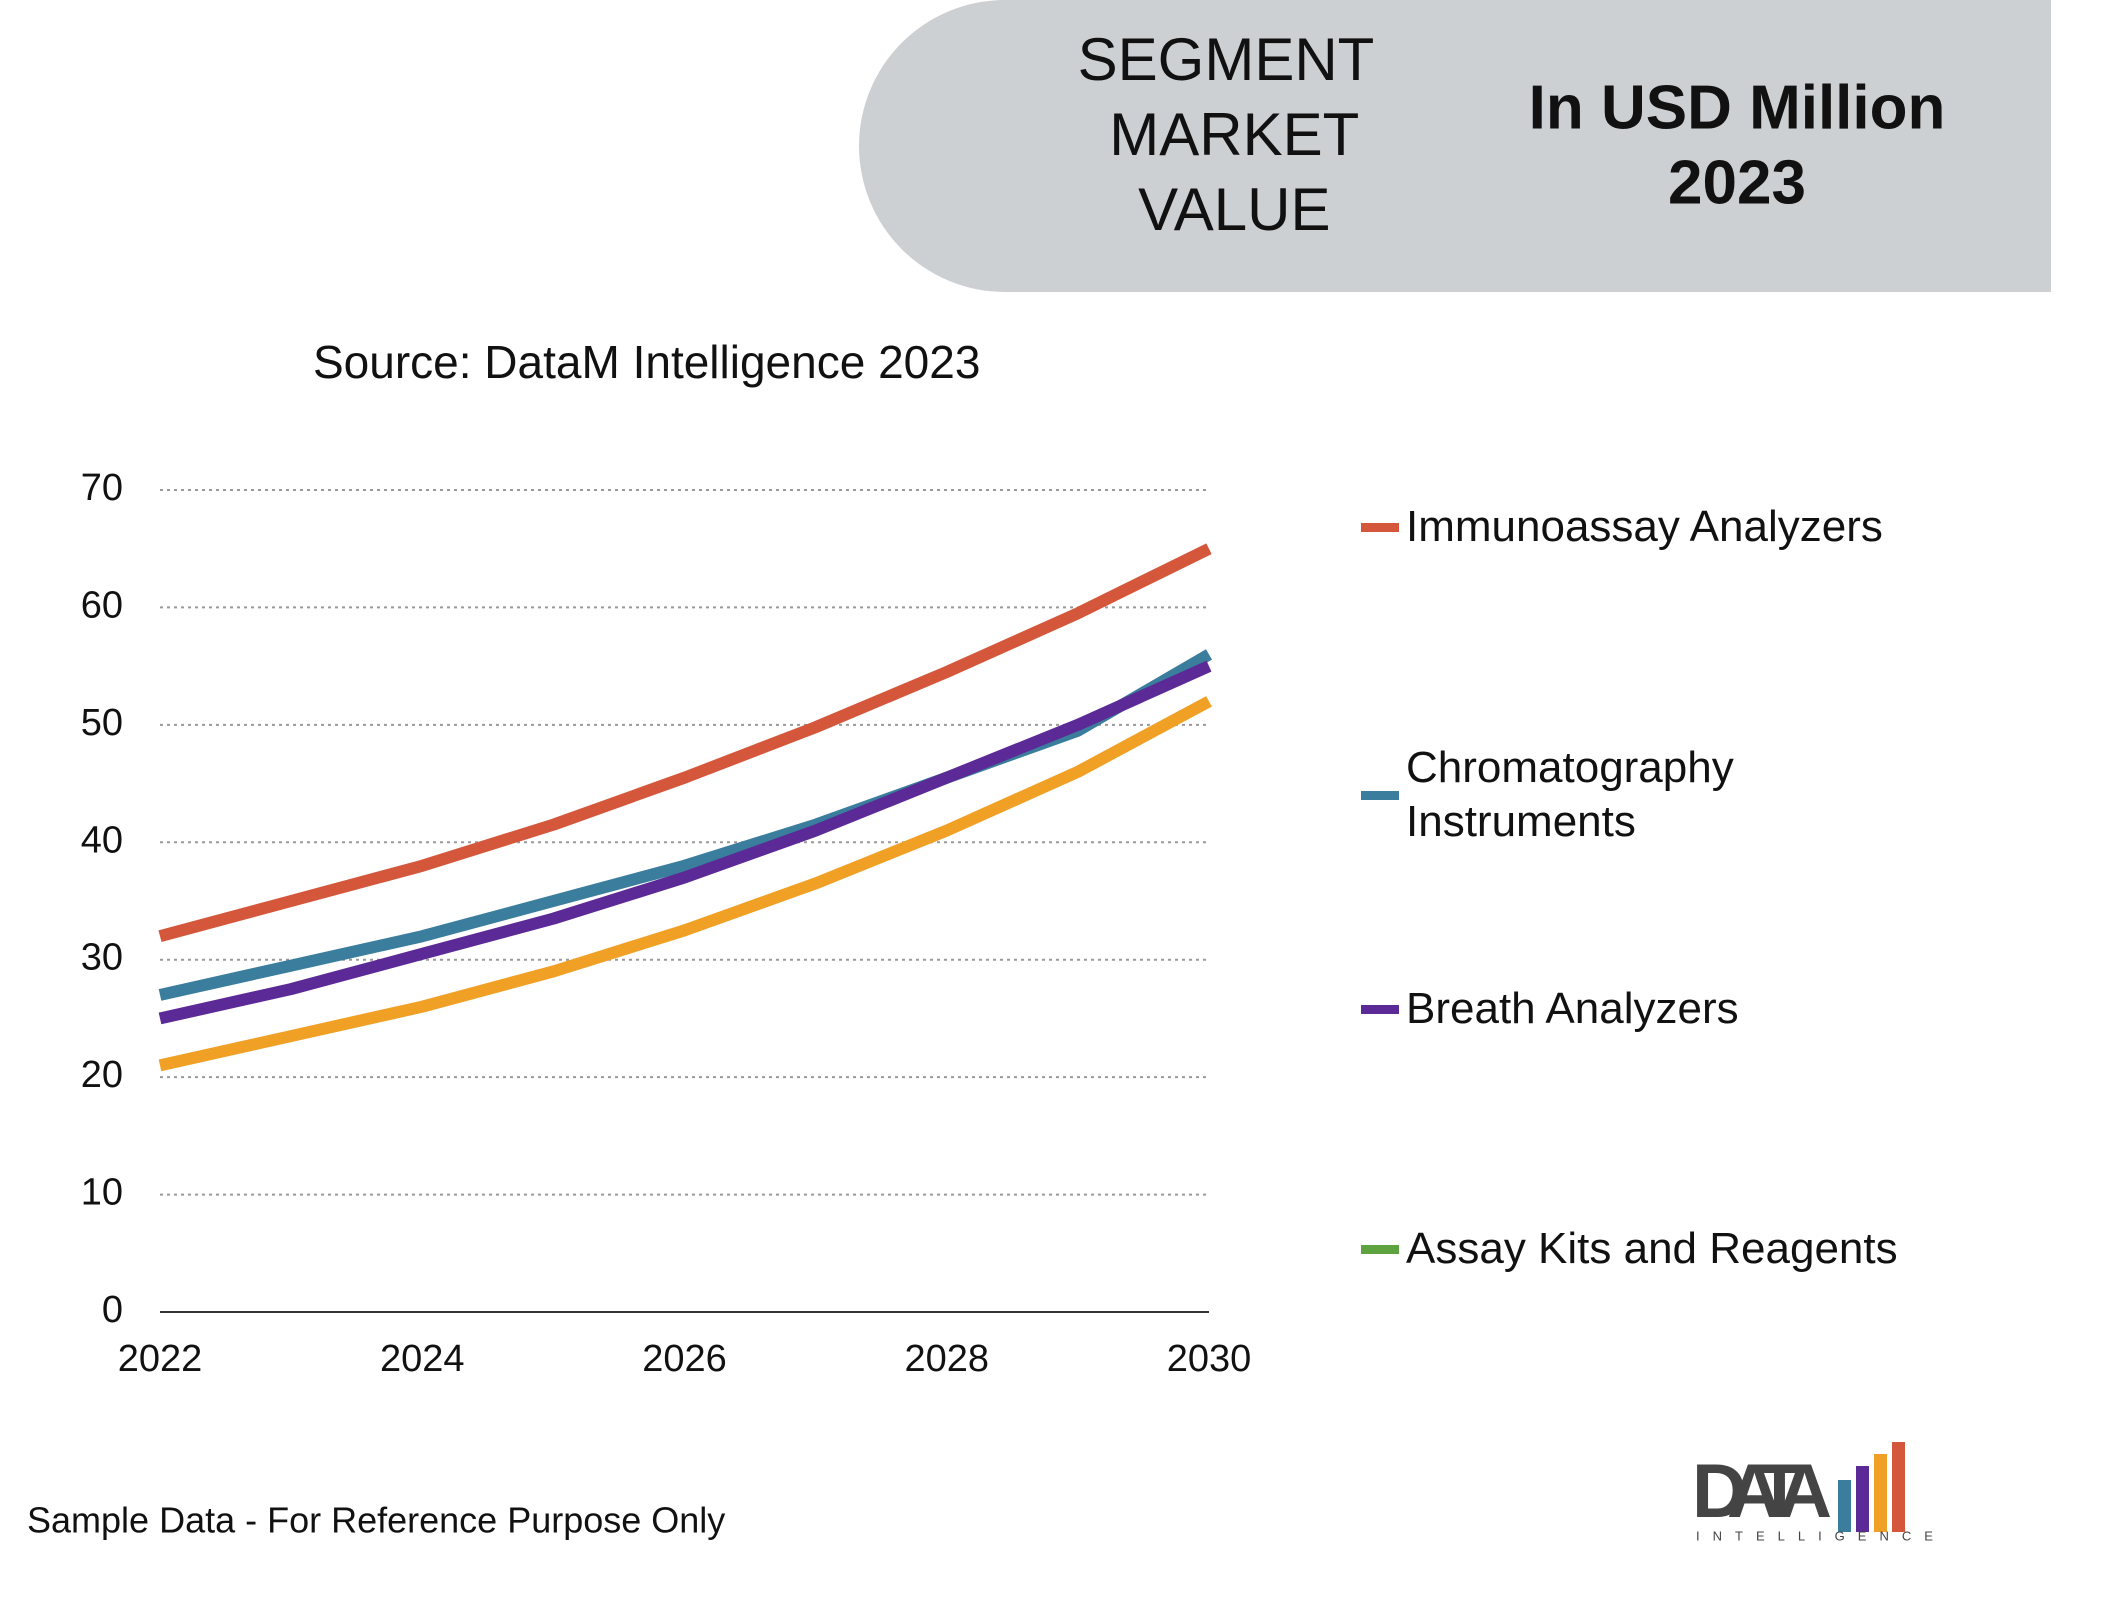  Describe the element at coordinates (102, 1075) in the screenshot. I see `y-tick-label: 20` at that location.